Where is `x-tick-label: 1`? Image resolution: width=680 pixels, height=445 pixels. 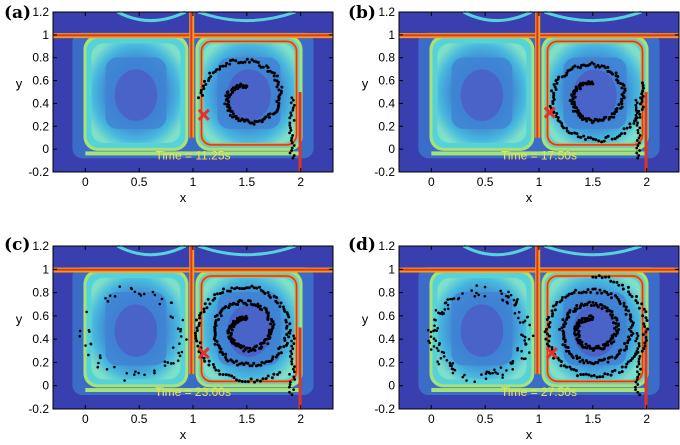 x-tick-label: 1 is located at coordinates (193, 182).